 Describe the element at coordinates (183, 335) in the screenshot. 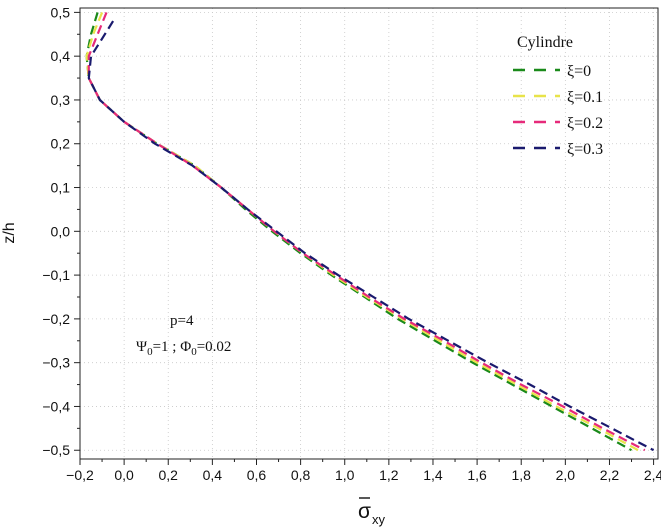

I see `annotation-parameters: p=4 Ψ0=1 ; Φ0=0.02` at that location.